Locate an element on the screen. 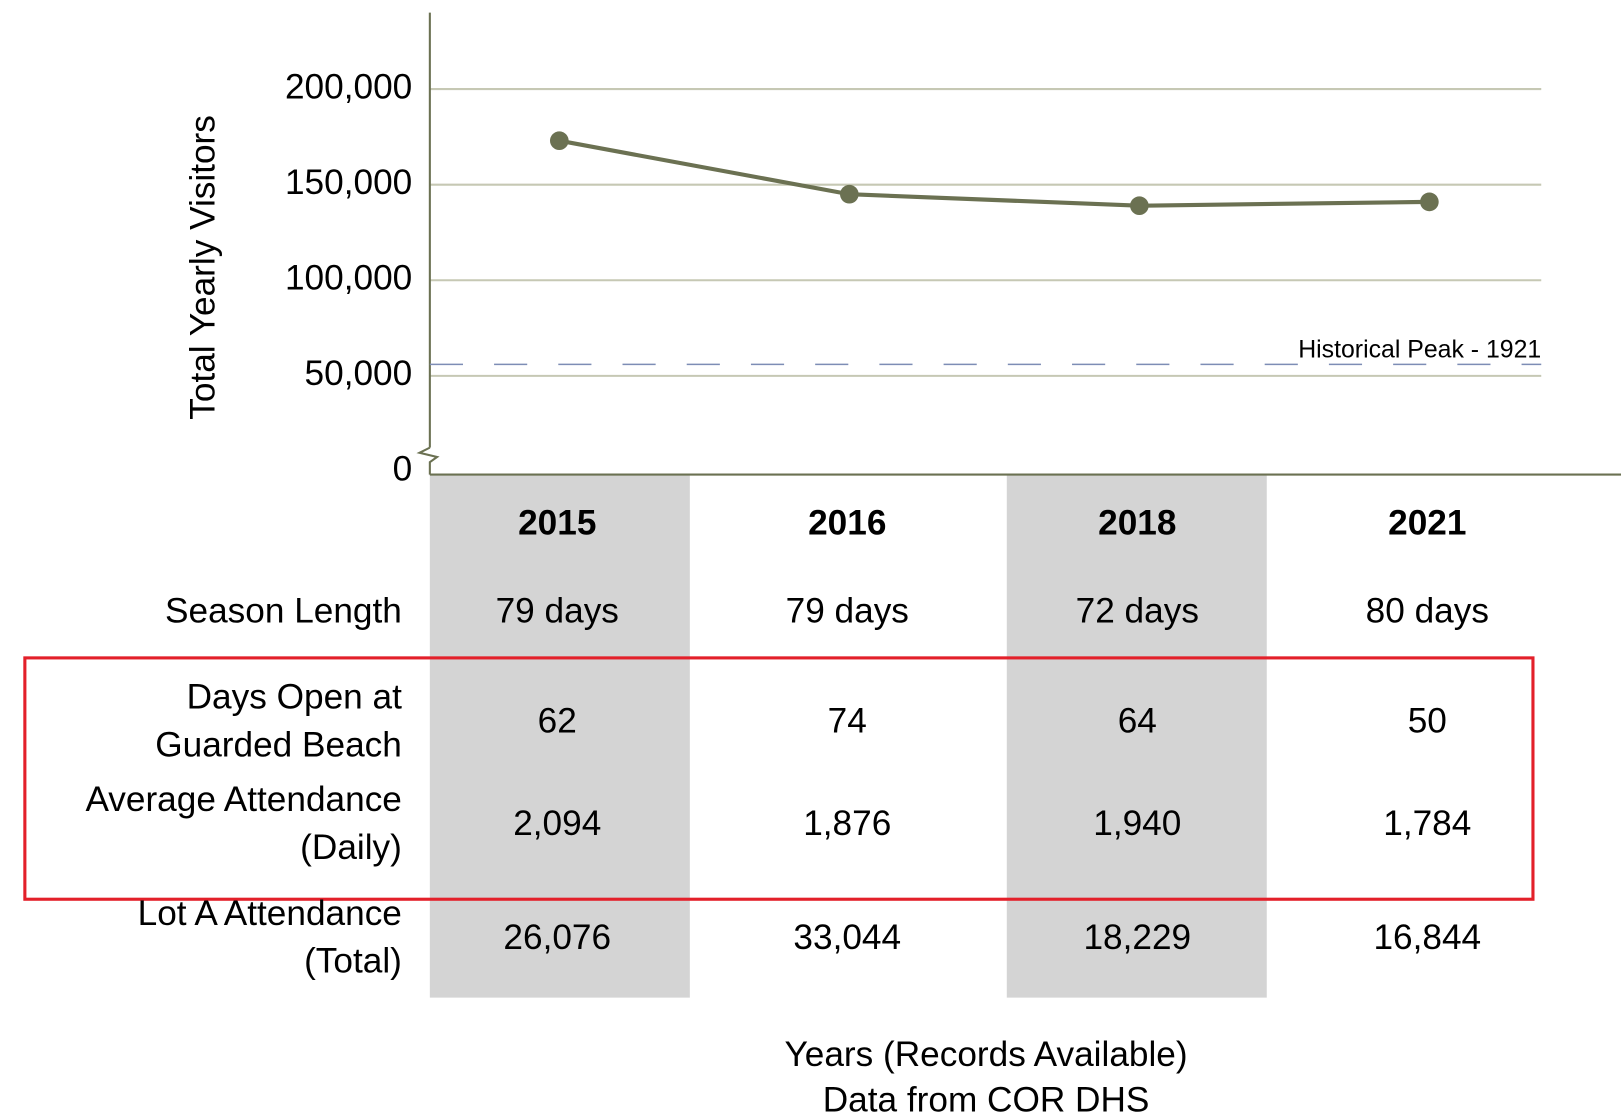 The image size is (1621, 1119). y-tick-label: 150,000 is located at coordinates (348, 182).